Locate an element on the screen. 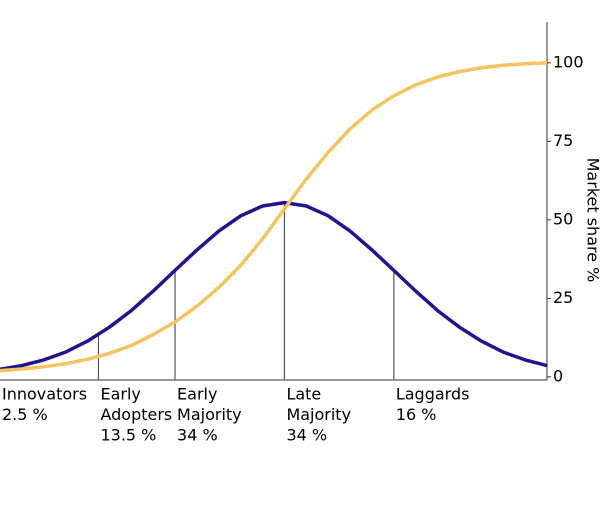  y-tick-label: 25 is located at coordinates (563, 297).